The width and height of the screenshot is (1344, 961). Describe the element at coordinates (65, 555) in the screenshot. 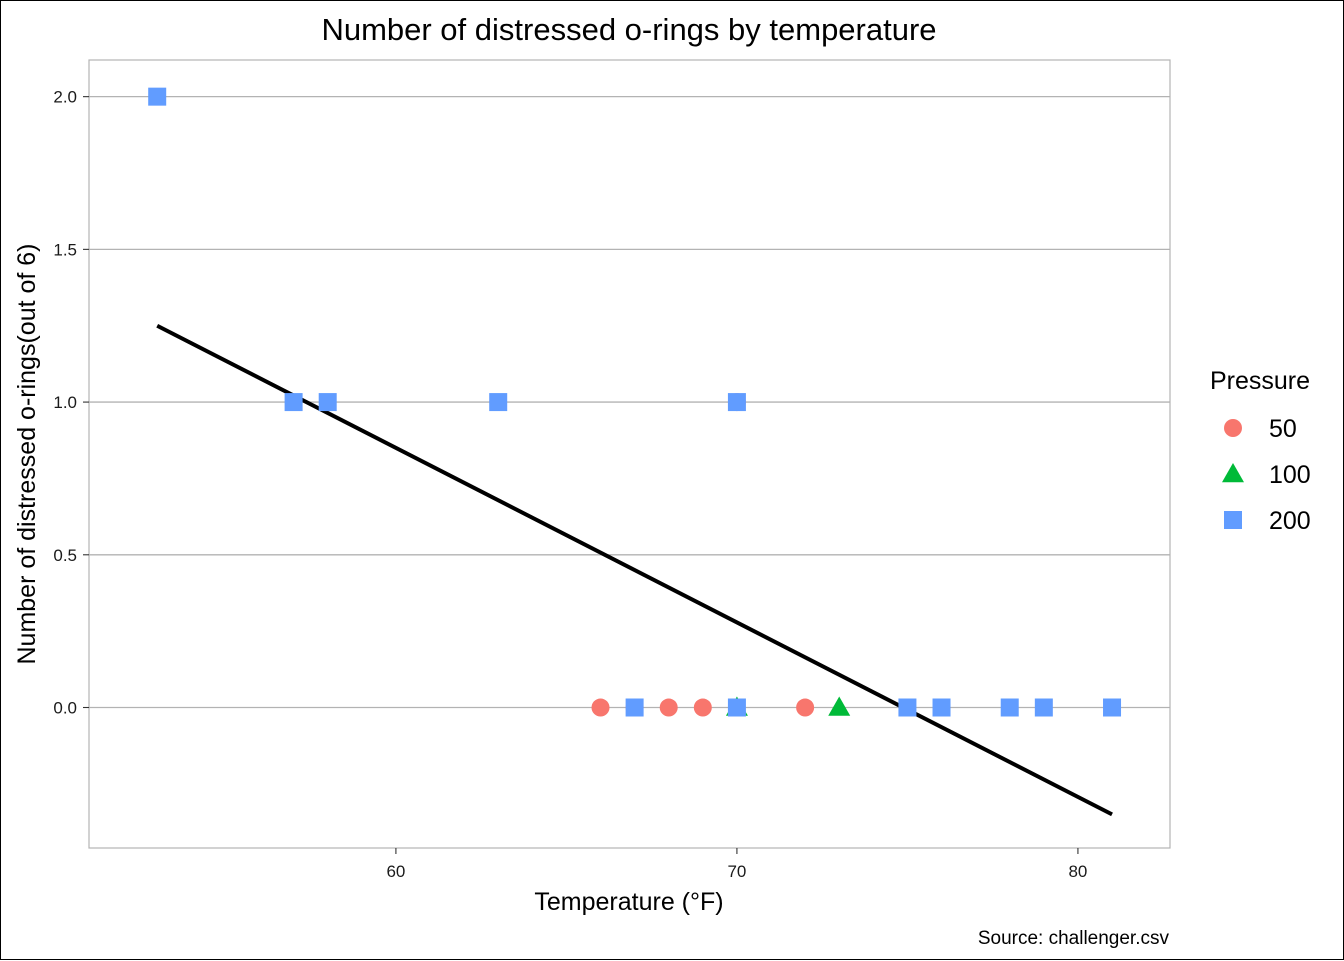

I see `y-tick-label: 0.5` at that location.